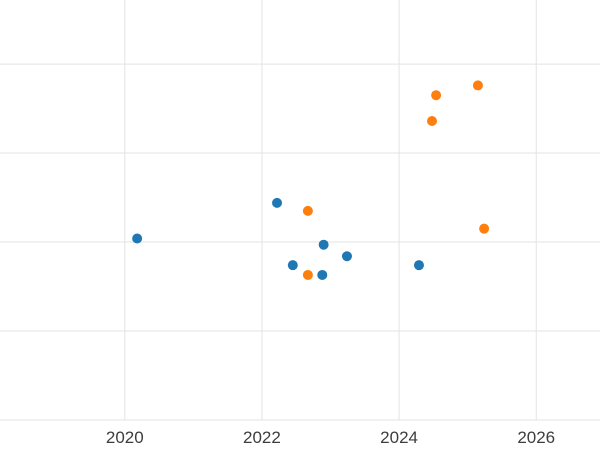 The height and width of the screenshot is (450, 600). I want to click on x-tick-label: 2020, so click(125, 437).